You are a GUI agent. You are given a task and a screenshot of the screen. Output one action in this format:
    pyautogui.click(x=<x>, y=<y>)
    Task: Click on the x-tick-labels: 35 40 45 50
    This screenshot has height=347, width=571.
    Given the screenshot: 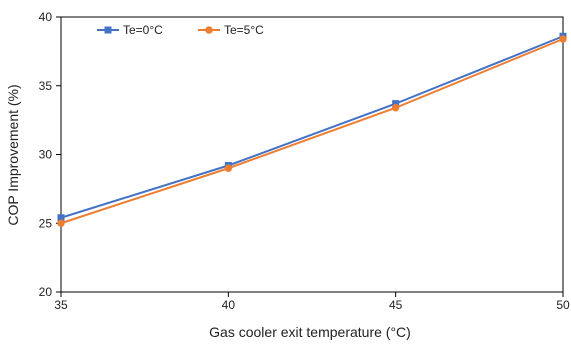 What is the action you would take?
    pyautogui.click(x=312, y=305)
    